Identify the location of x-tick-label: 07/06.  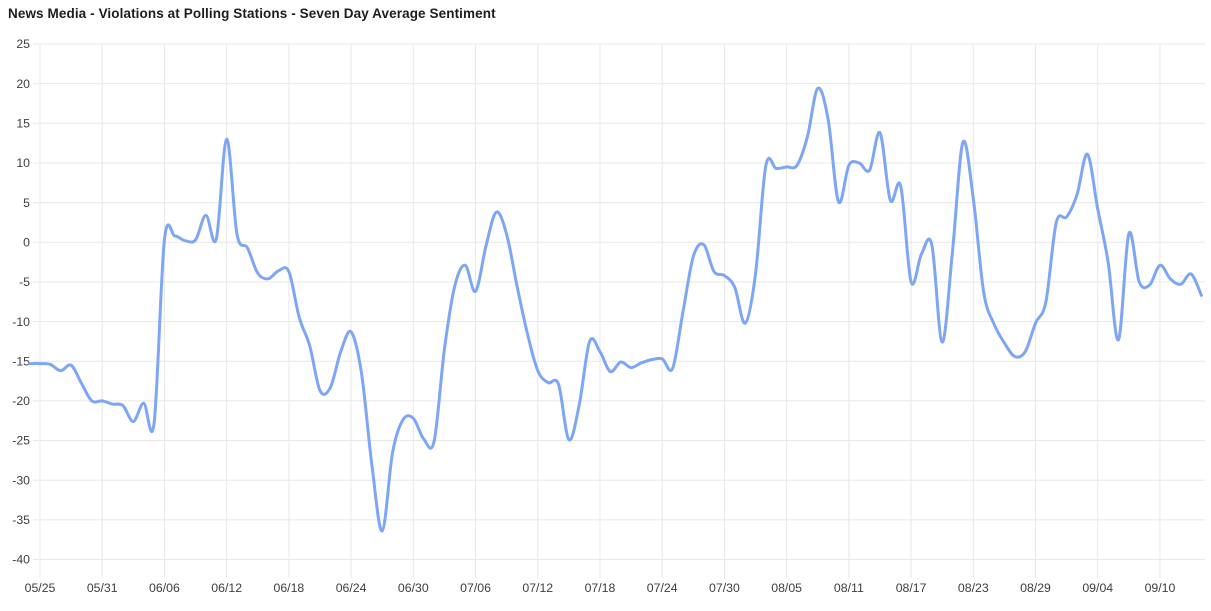
(475, 588).